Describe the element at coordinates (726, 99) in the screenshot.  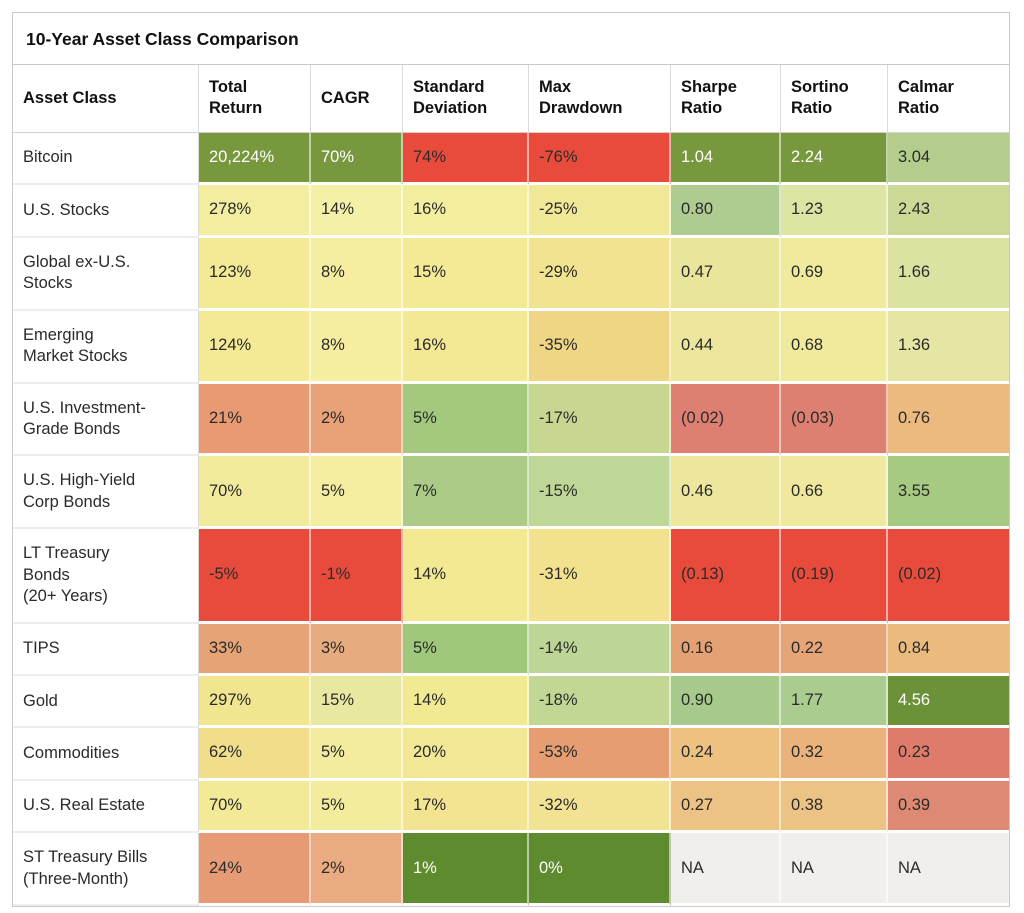
I see `column-header-sharpe-ratio: Sharpe Ratio` at that location.